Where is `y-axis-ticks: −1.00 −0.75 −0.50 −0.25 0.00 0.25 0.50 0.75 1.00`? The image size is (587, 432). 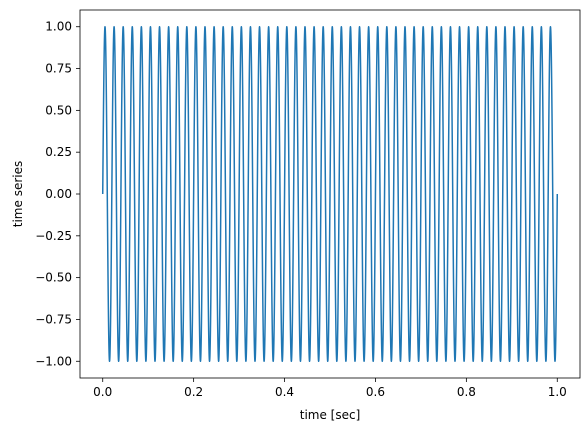 y-axis-ticks: −1.00 −0.75 −0.50 −0.25 0.00 0.25 0.50 0.75 1.00 is located at coordinates (57, 194).